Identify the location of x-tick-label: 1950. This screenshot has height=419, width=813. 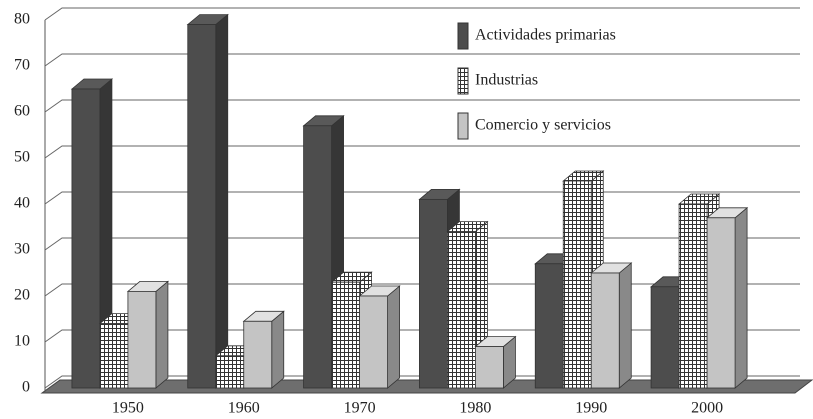
(128, 408).